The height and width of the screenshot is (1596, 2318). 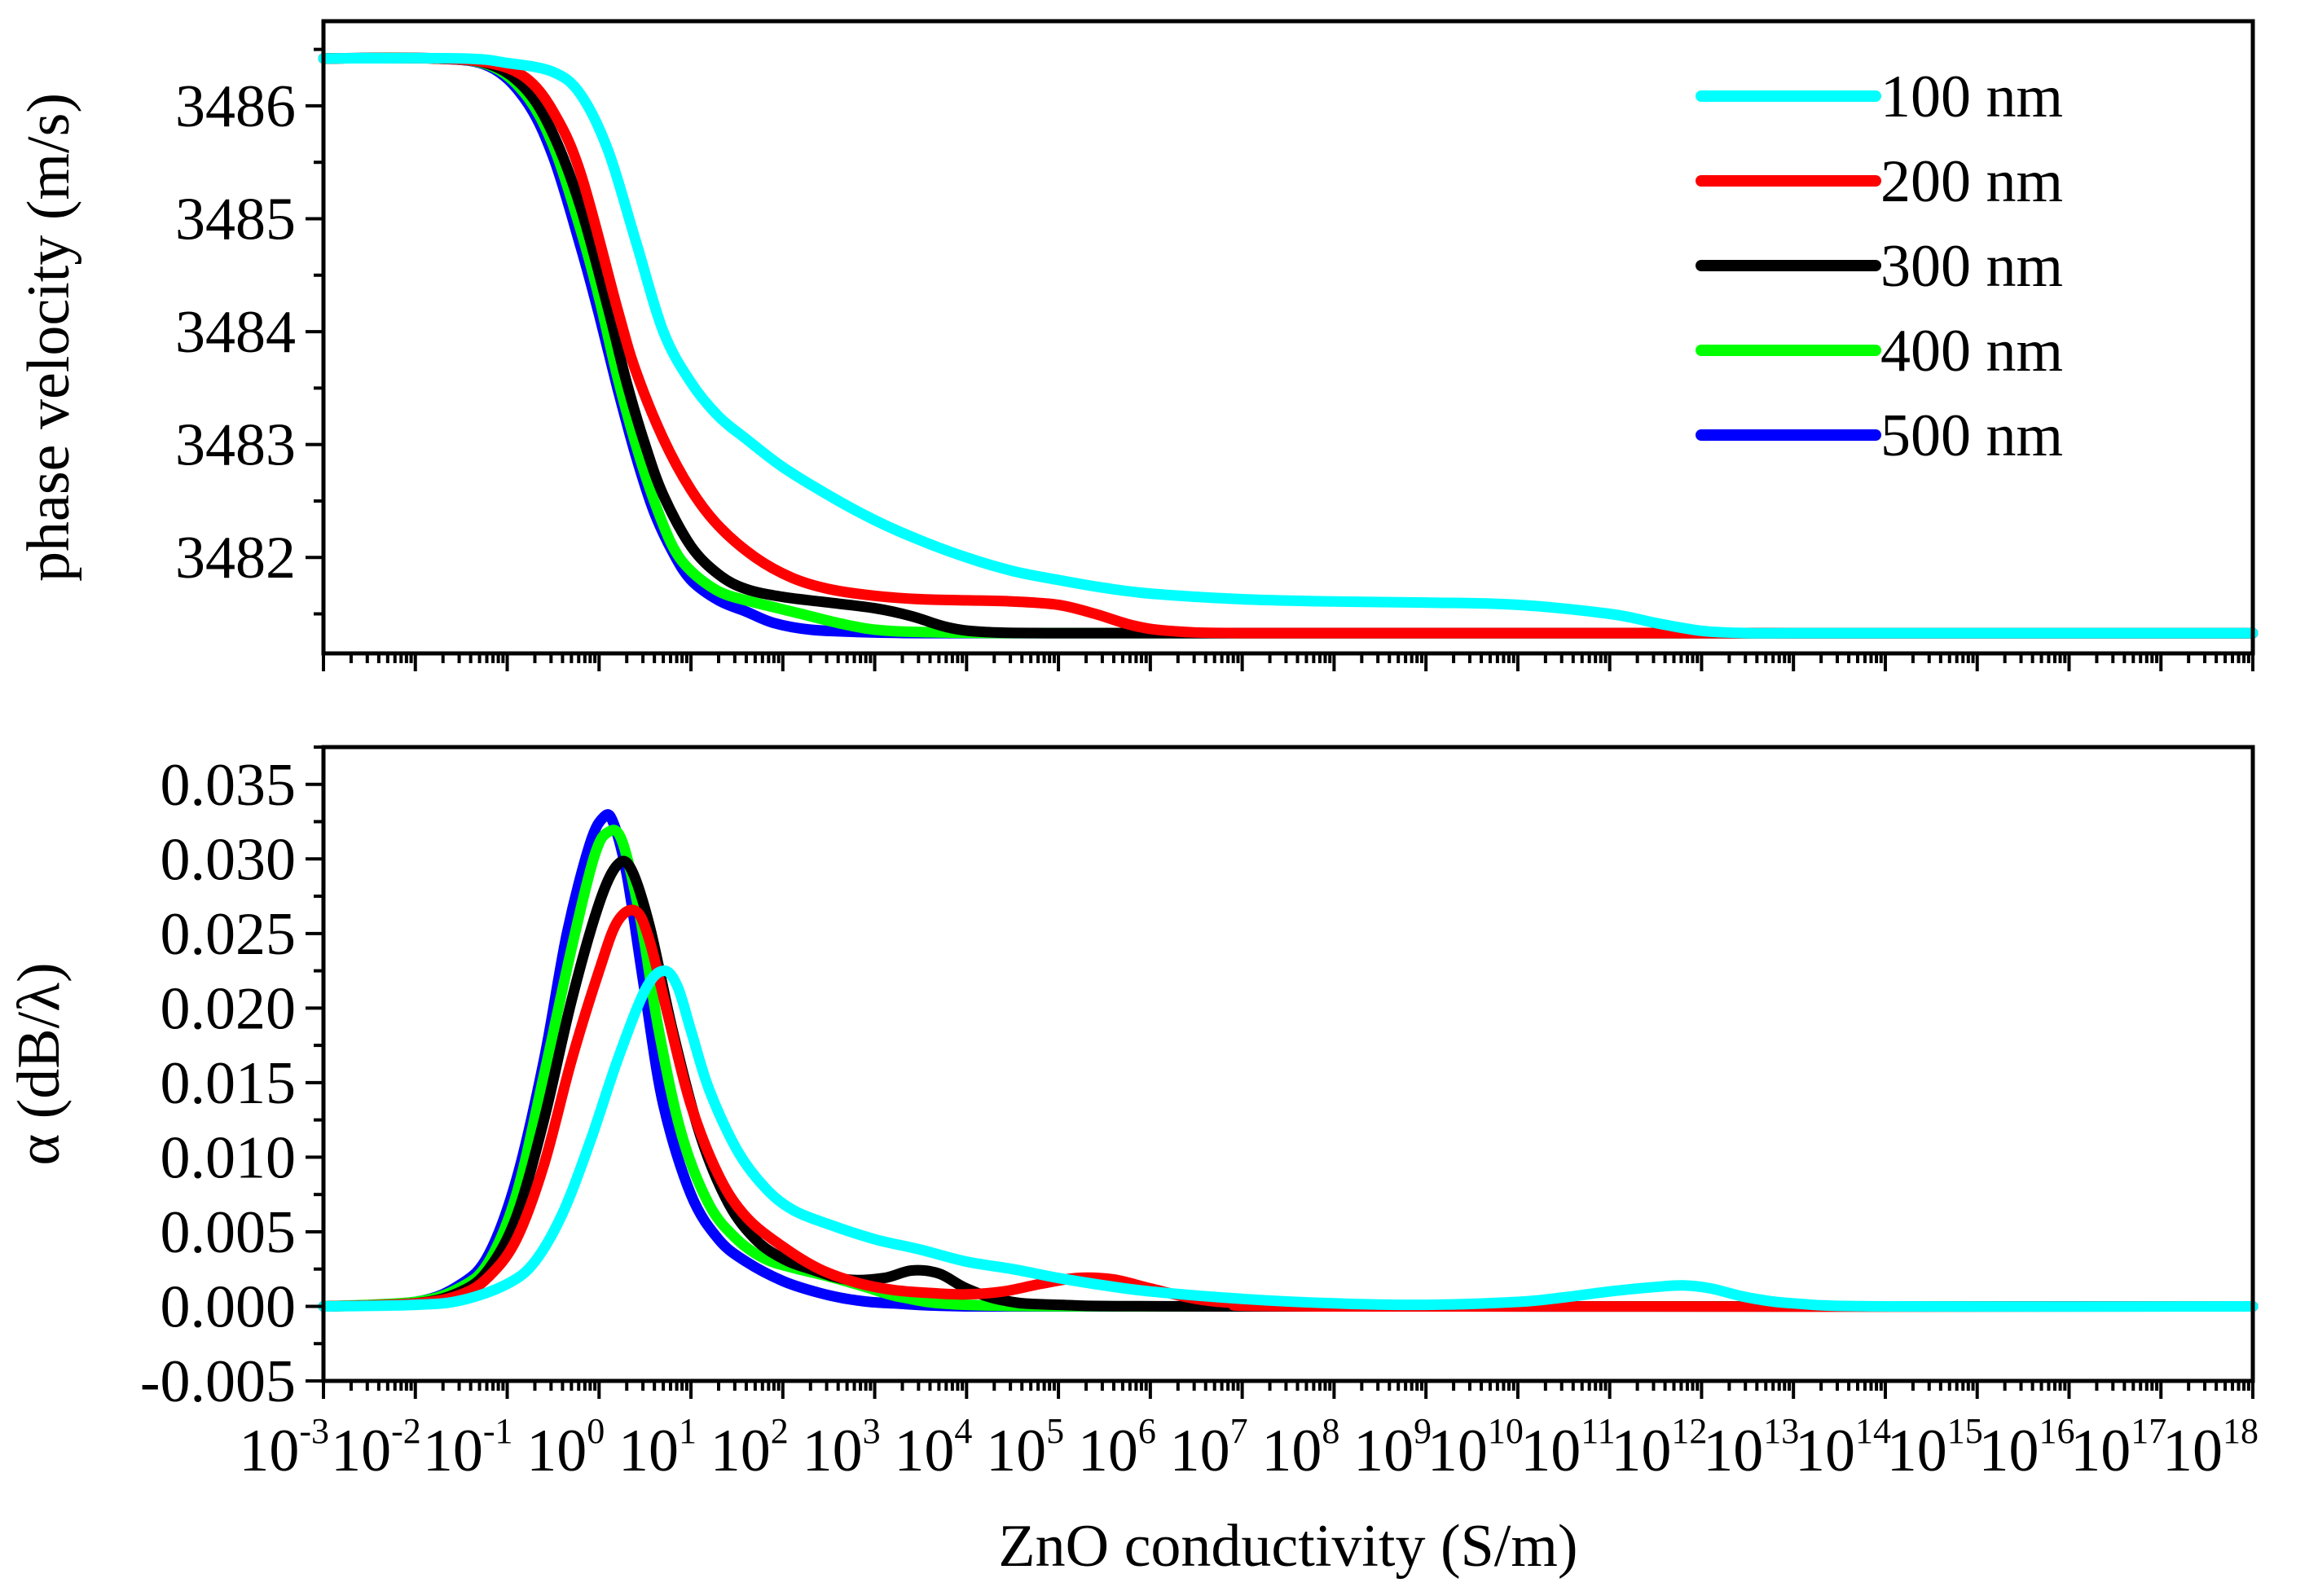 I want to click on x-tick-label: 10⁴, so click(x=933, y=1447).